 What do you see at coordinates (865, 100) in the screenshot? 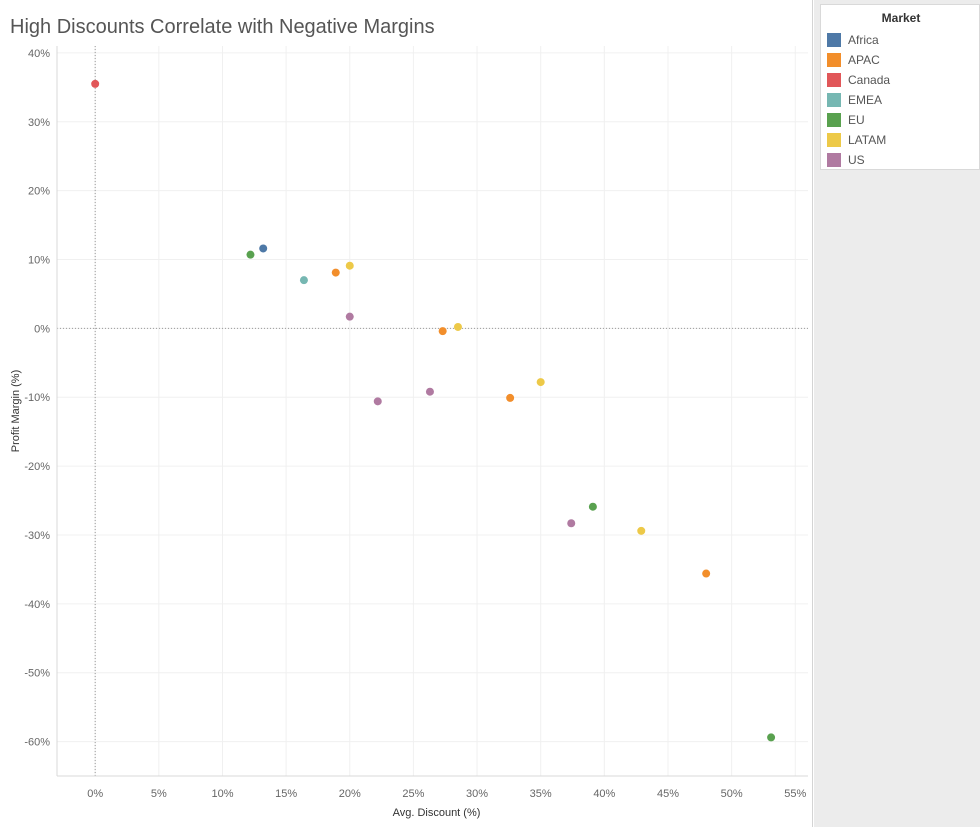
I see `legend-label: EMEA` at bounding box center [865, 100].